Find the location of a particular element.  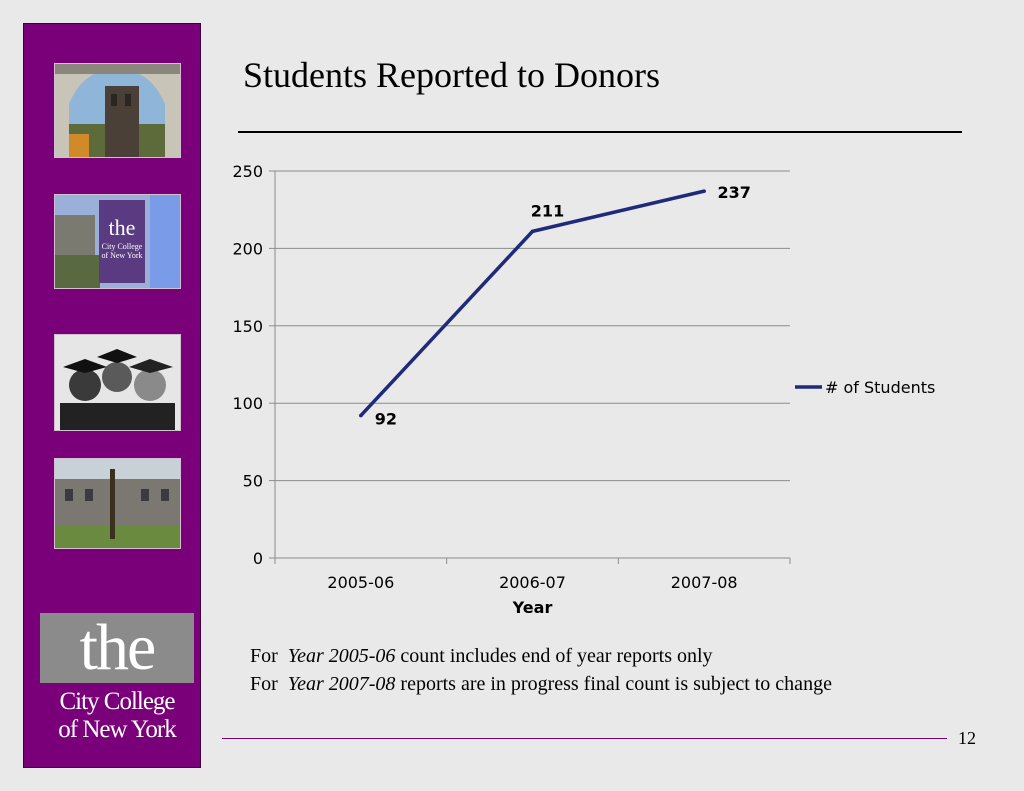

x-tick-label: 2005-06 is located at coordinates (360, 582).